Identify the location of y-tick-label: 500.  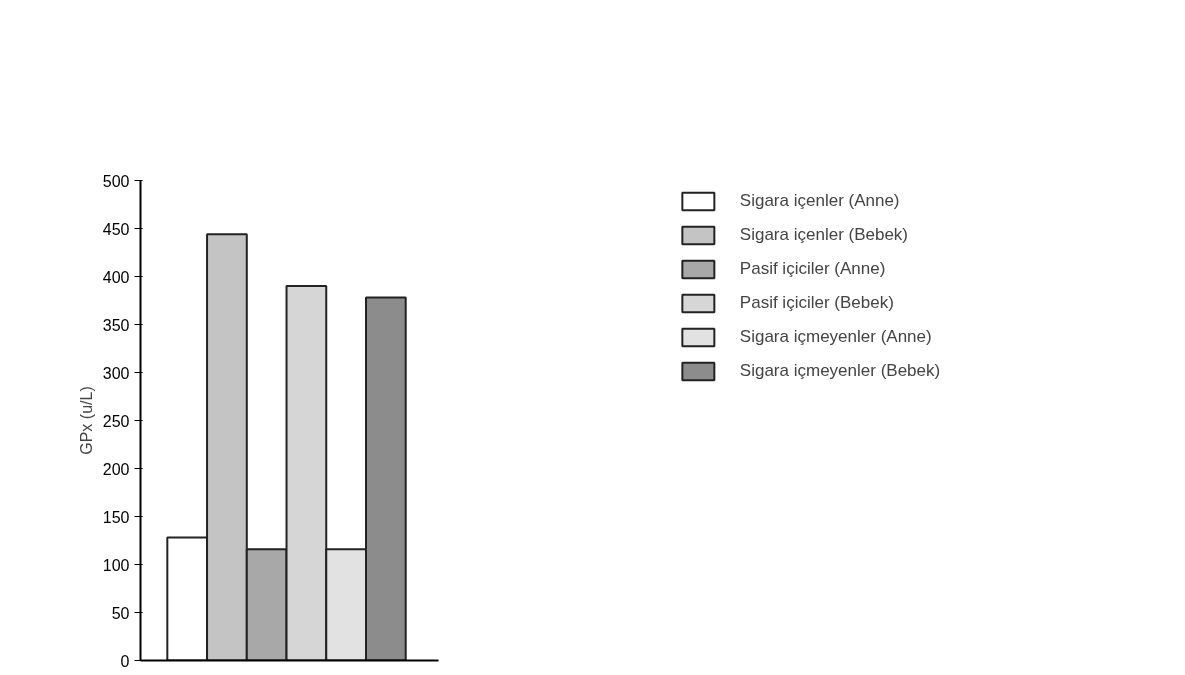
(116, 181).